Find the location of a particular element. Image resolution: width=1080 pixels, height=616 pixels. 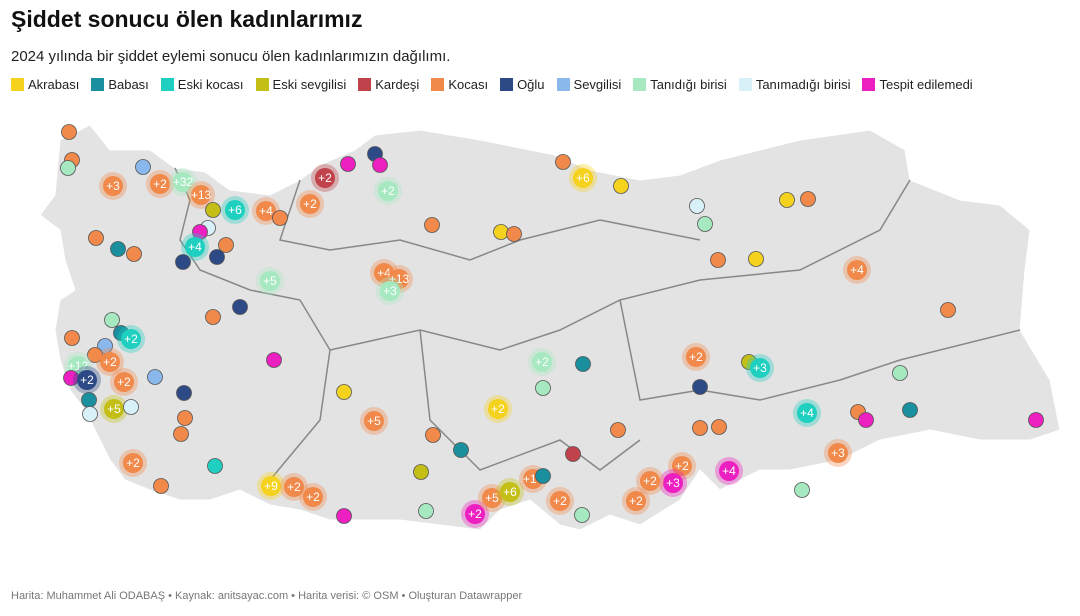

legend-label: Kocası is located at coordinates (468, 84).